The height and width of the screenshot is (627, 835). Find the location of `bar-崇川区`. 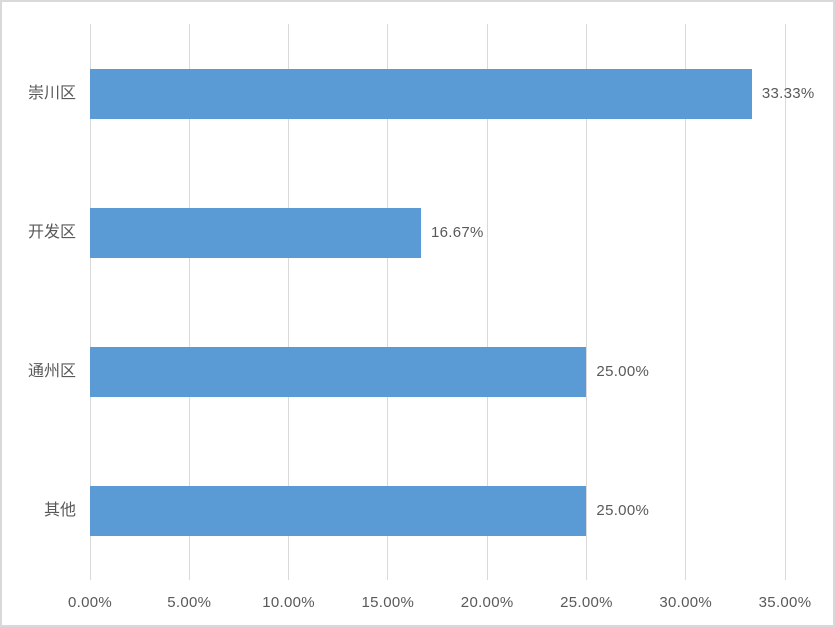

bar-崇川区 is located at coordinates (421, 93).